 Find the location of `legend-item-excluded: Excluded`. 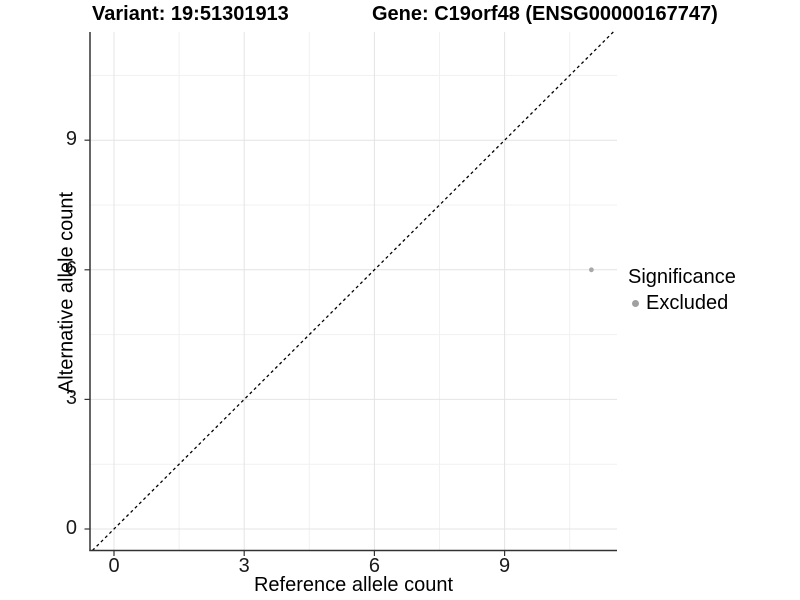

legend-item-excluded: Excluded is located at coordinates (682, 303).